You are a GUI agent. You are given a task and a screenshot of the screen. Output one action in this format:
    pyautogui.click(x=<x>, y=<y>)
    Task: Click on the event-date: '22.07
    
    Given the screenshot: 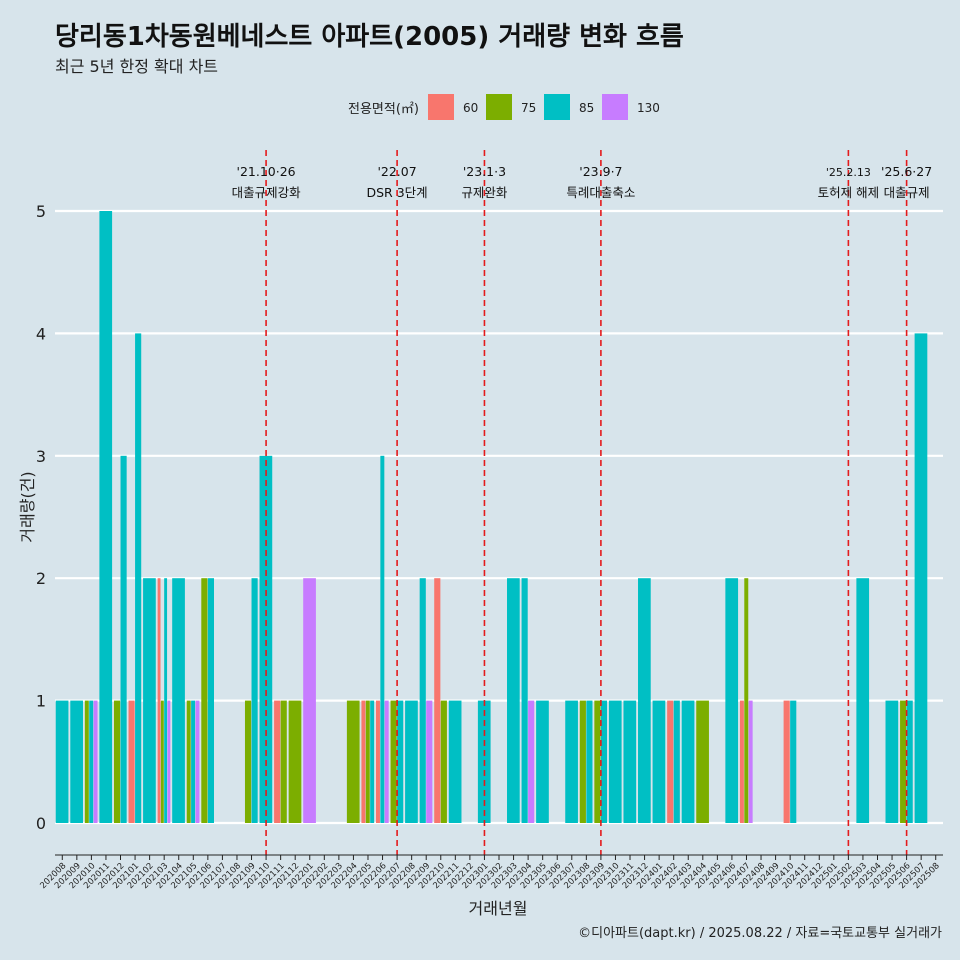 What is the action you would take?
    pyautogui.click(x=396, y=171)
    